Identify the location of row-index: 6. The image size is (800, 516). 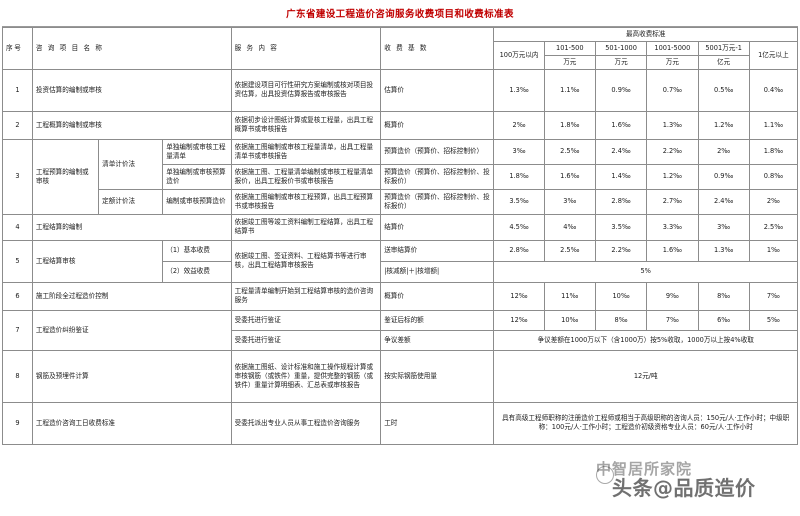
(17, 296).